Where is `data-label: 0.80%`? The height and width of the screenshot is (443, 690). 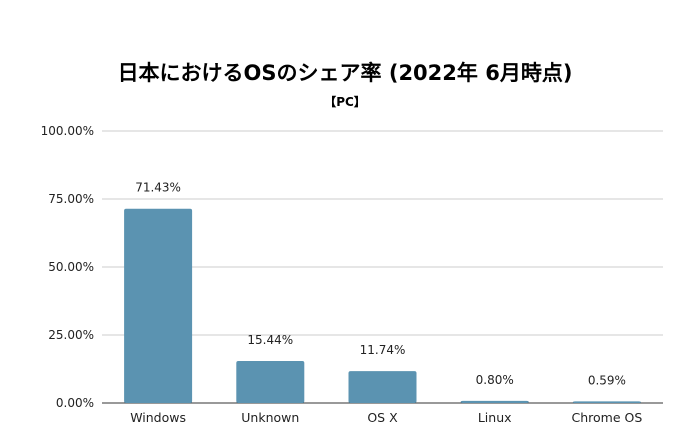
data-label: 0.80% is located at coordinates (495, 380).